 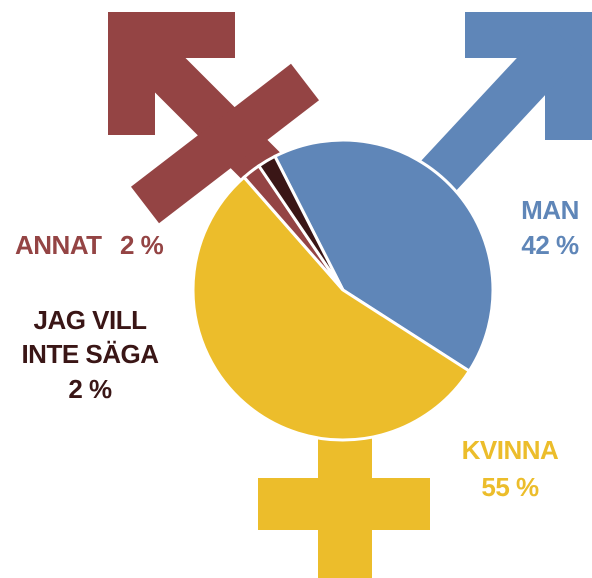 What do you see at coordinates (550, 210) in the screenshot?
I see `category-label: MAN` at bounding box center [550, 210].